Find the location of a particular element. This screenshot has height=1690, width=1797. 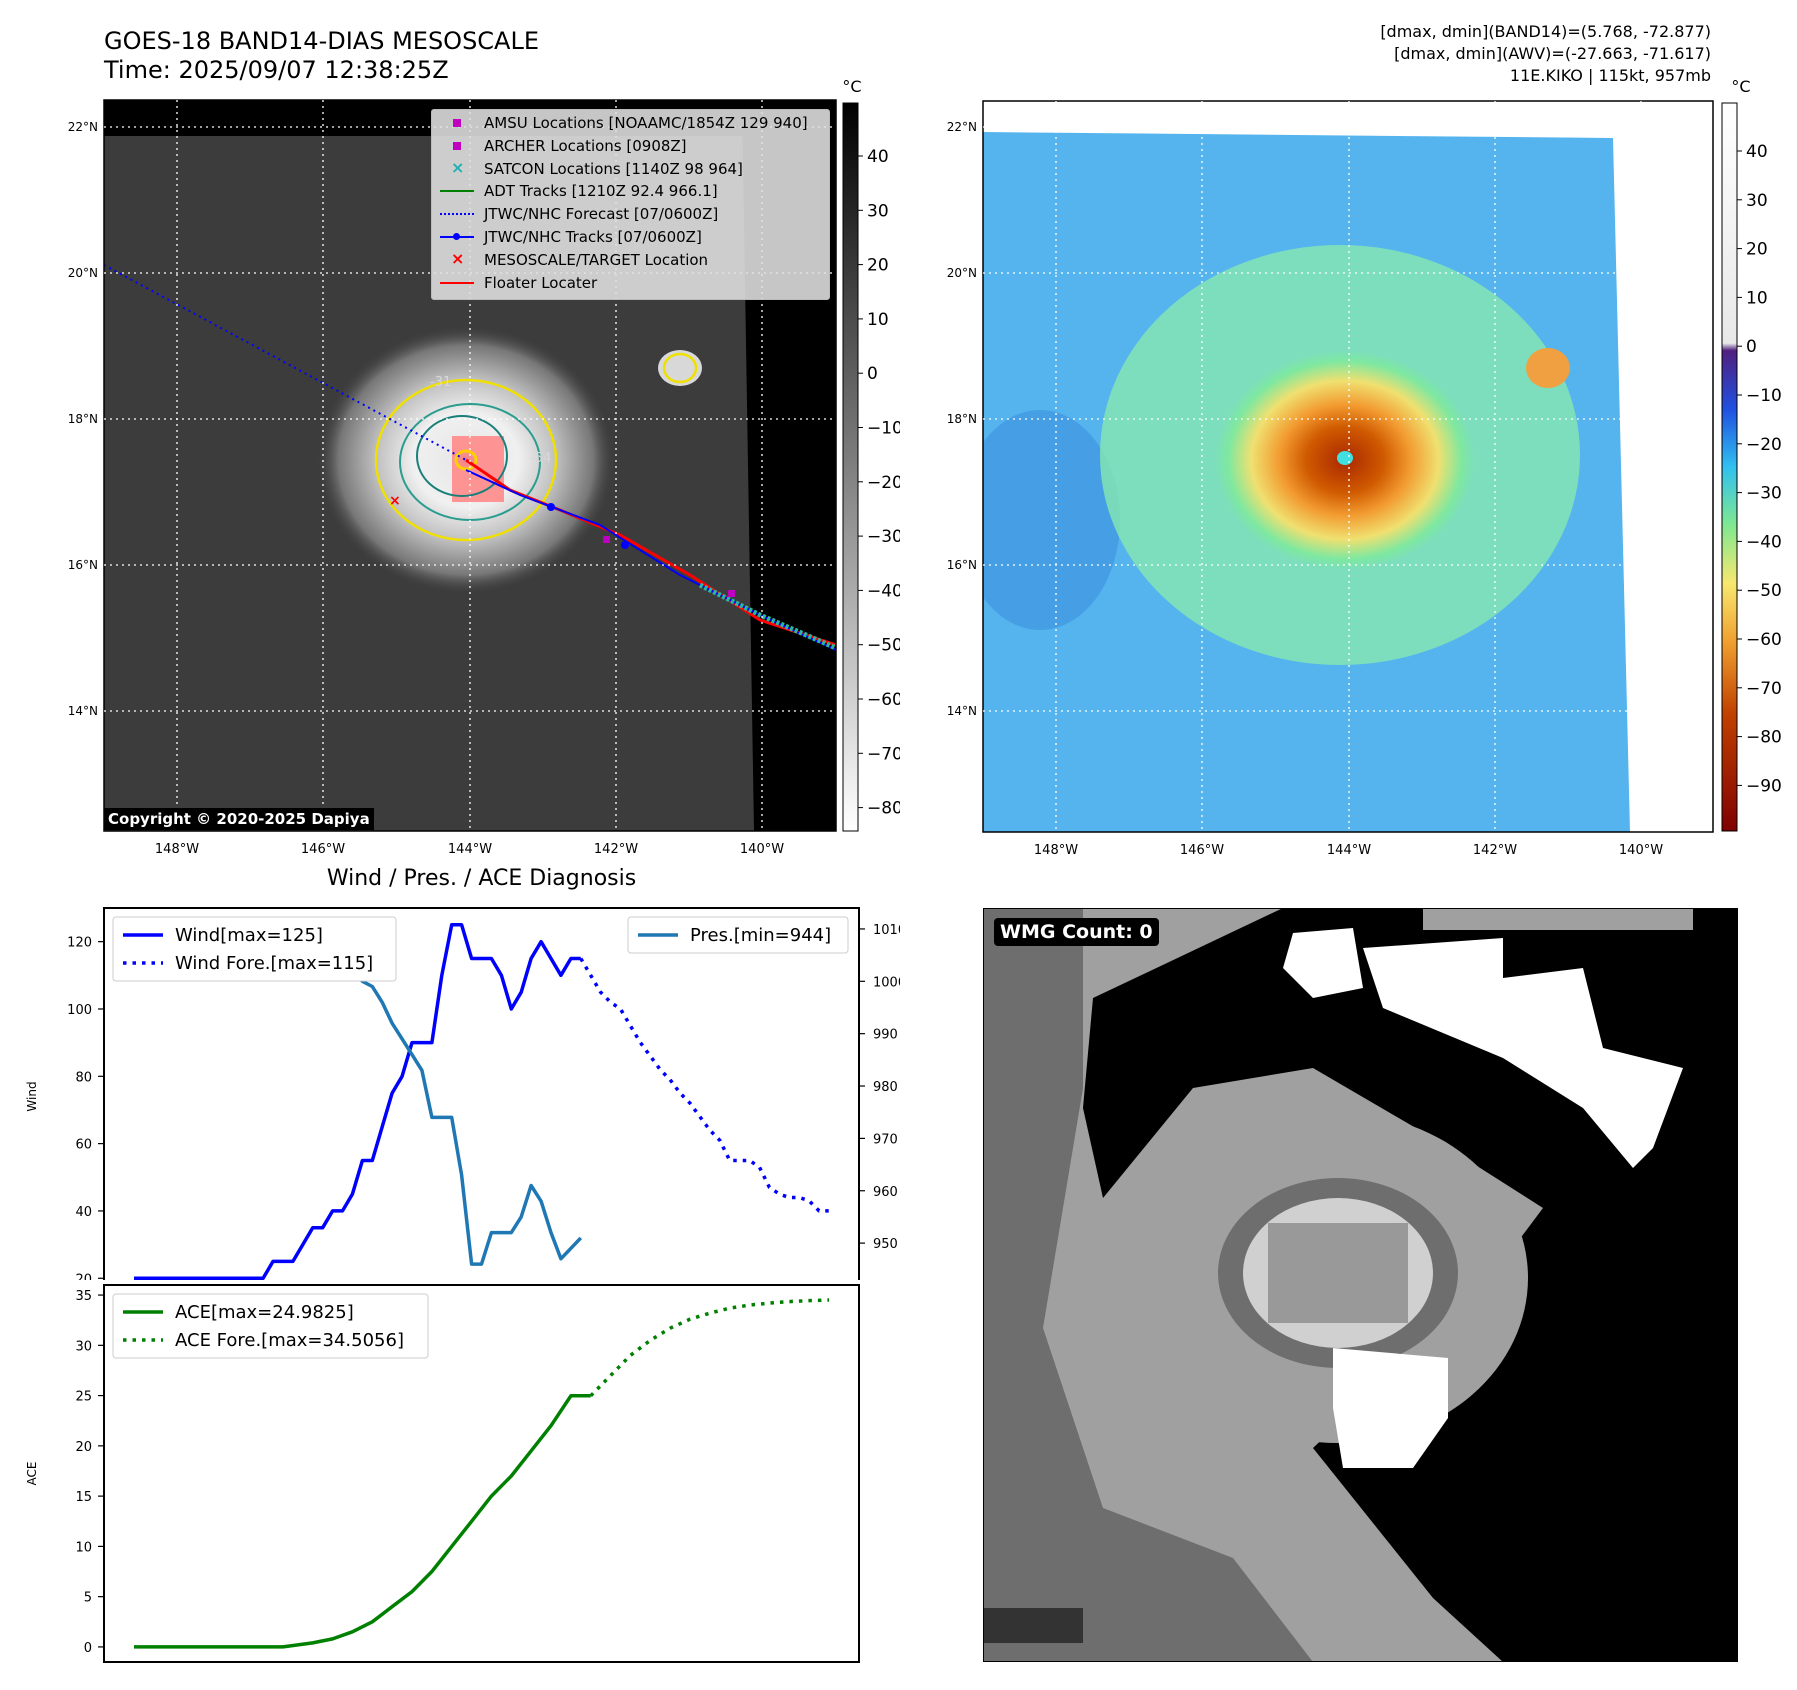

contour-label-1: -31 is located at coordinates (440, 382).